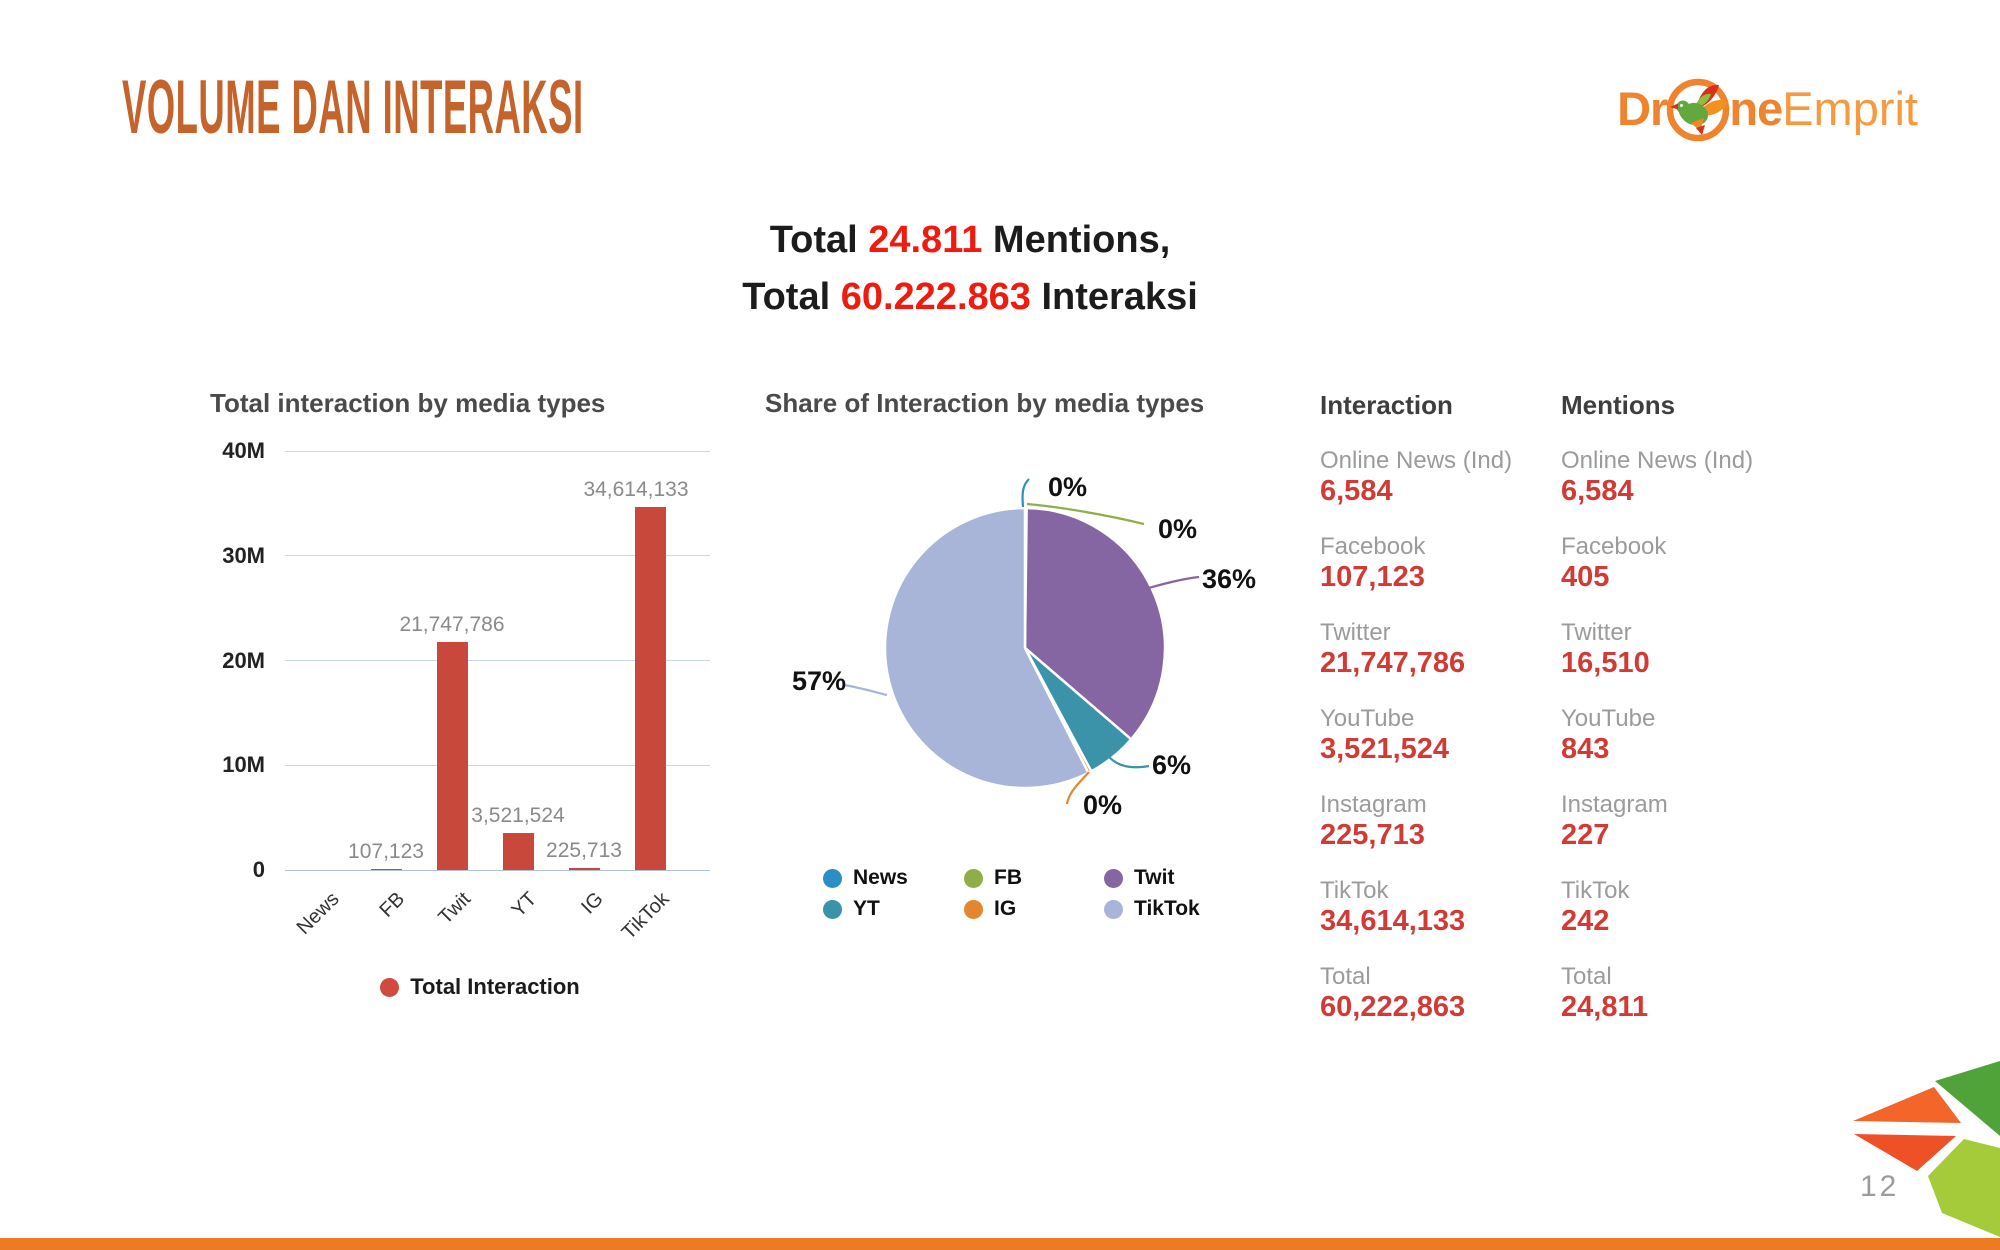 The height and width of the screenshot is (1250, 2000). Describe the element at coordinates (866, 908) in the screenshot. I see `pie-legend-label: YT` at that location.